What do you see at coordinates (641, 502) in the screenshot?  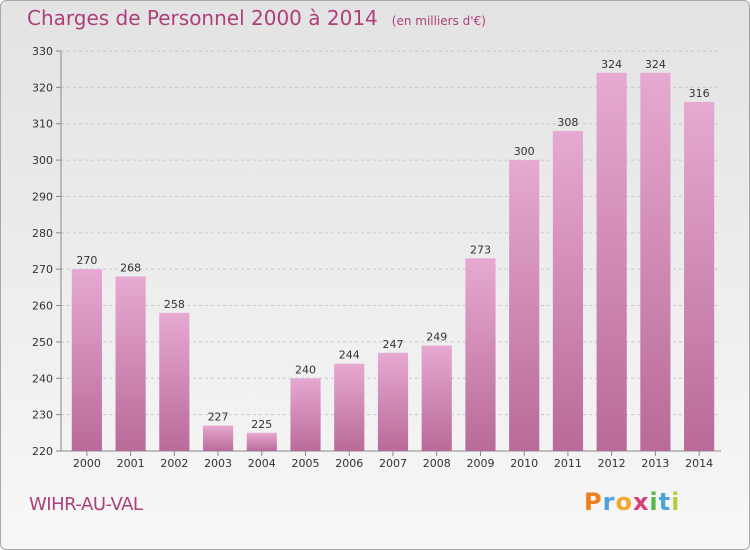 I see `logo-letter: x` at bounding box center [641, 502].